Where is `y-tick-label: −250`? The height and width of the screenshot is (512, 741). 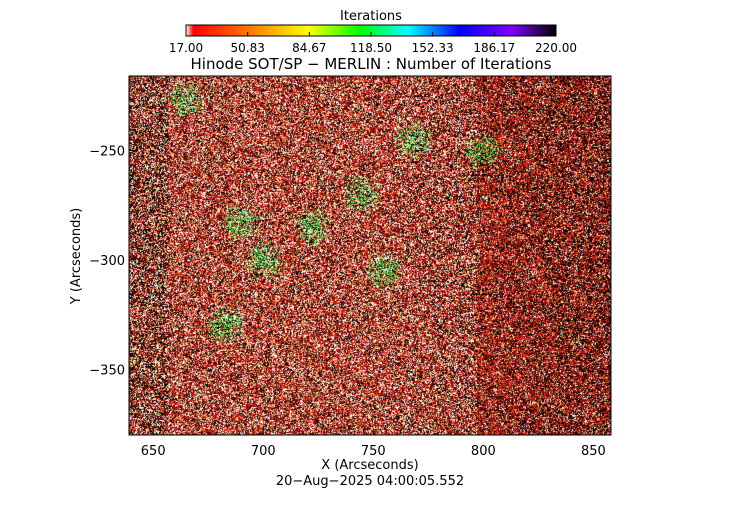
y-tick-label: −250 is located at coordinates (107, 151).